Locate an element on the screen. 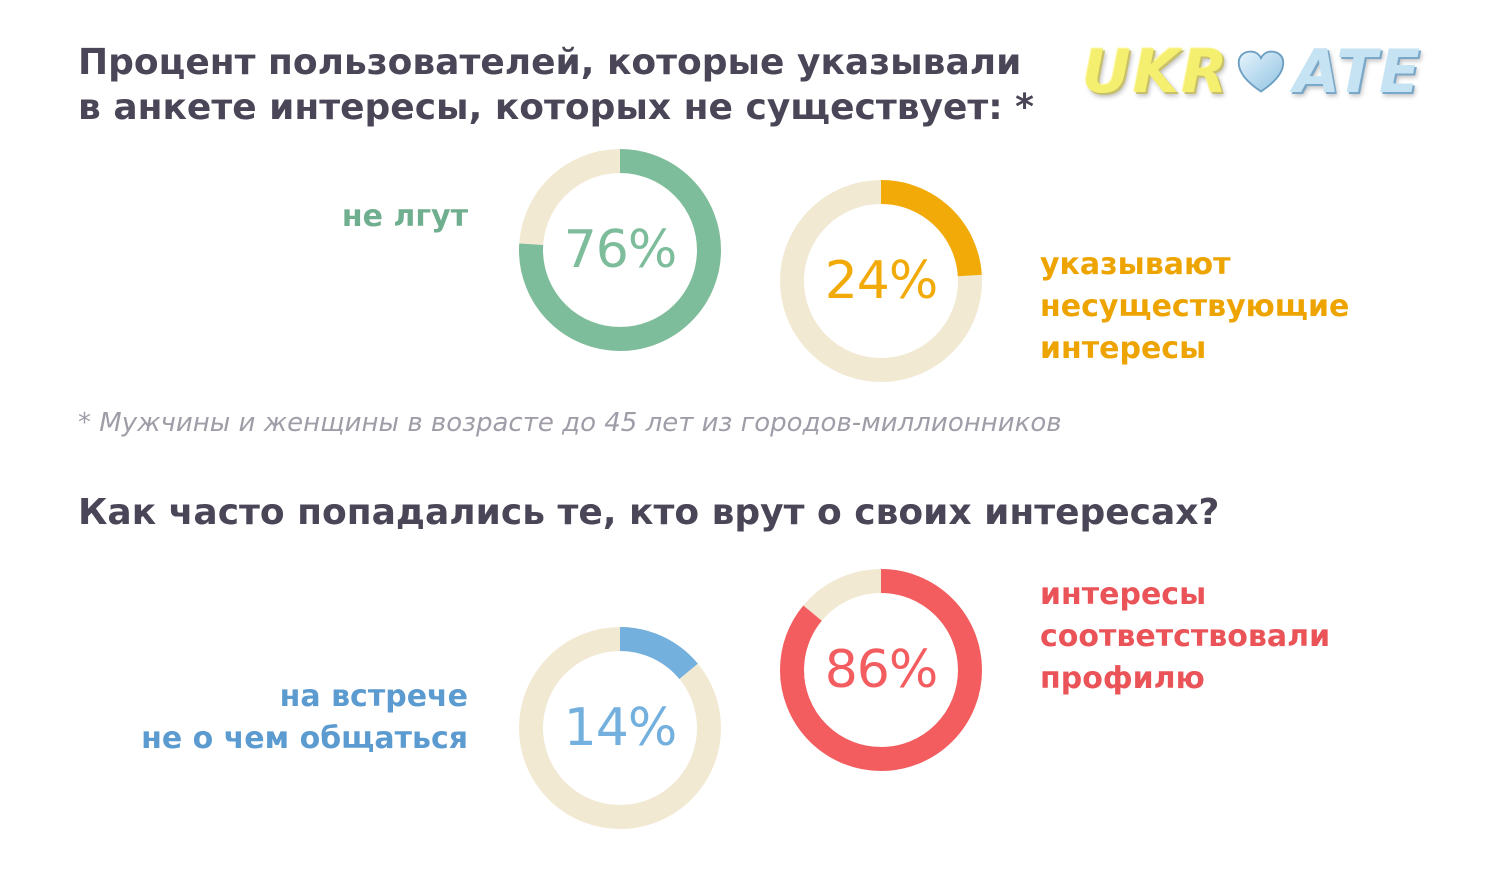  donut-chart-nothing-to-talk: 14% is located at coordinates (620, 728).